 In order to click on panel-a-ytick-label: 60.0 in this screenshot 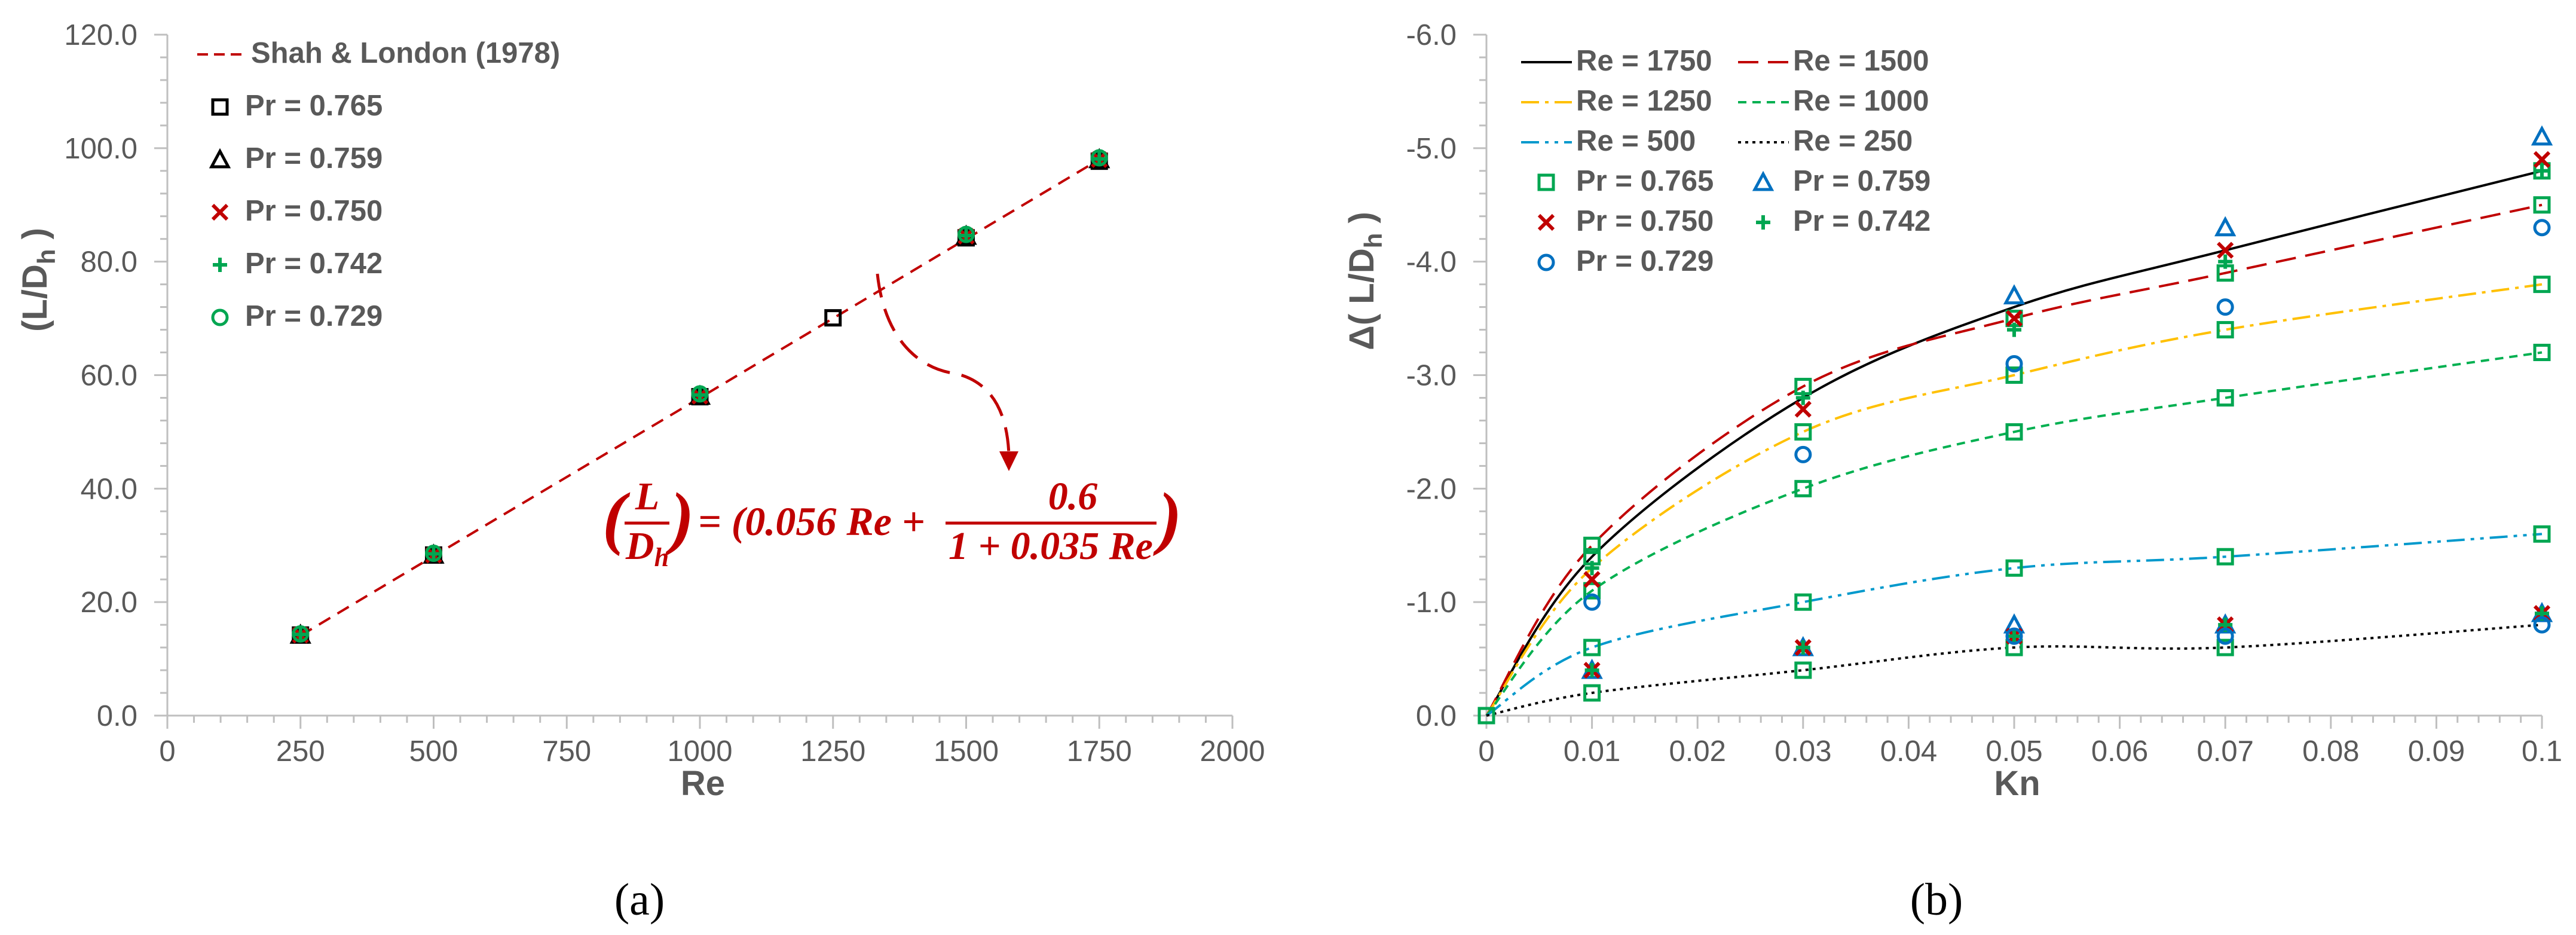, I will do `click(109, 376)`.